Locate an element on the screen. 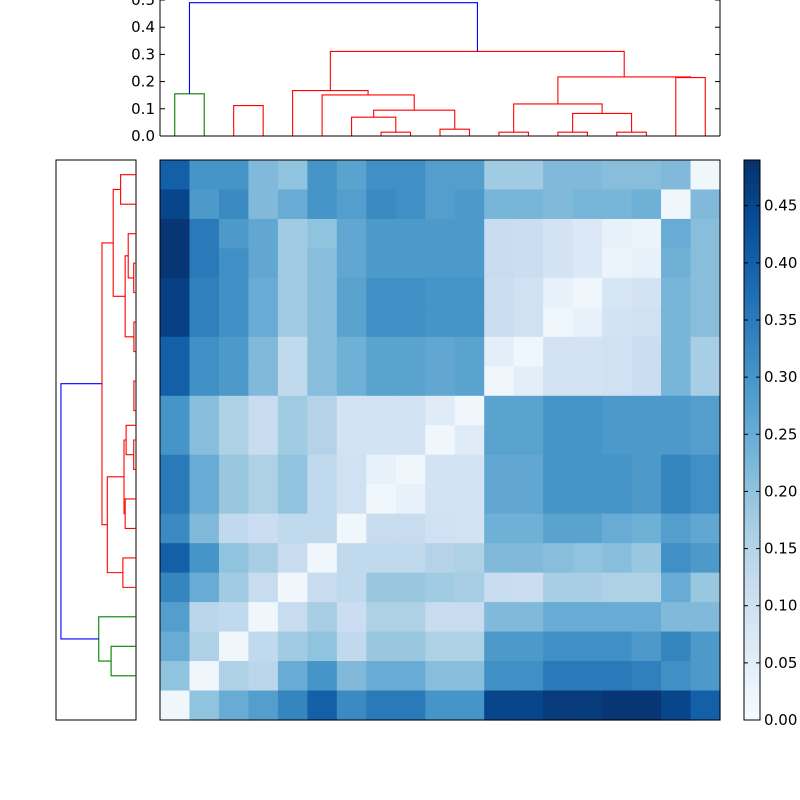 Image resolution: width=800 pixels, height=800 pixels. colorbar-tick-label: 0.35 is located at coordinates (780, 320).